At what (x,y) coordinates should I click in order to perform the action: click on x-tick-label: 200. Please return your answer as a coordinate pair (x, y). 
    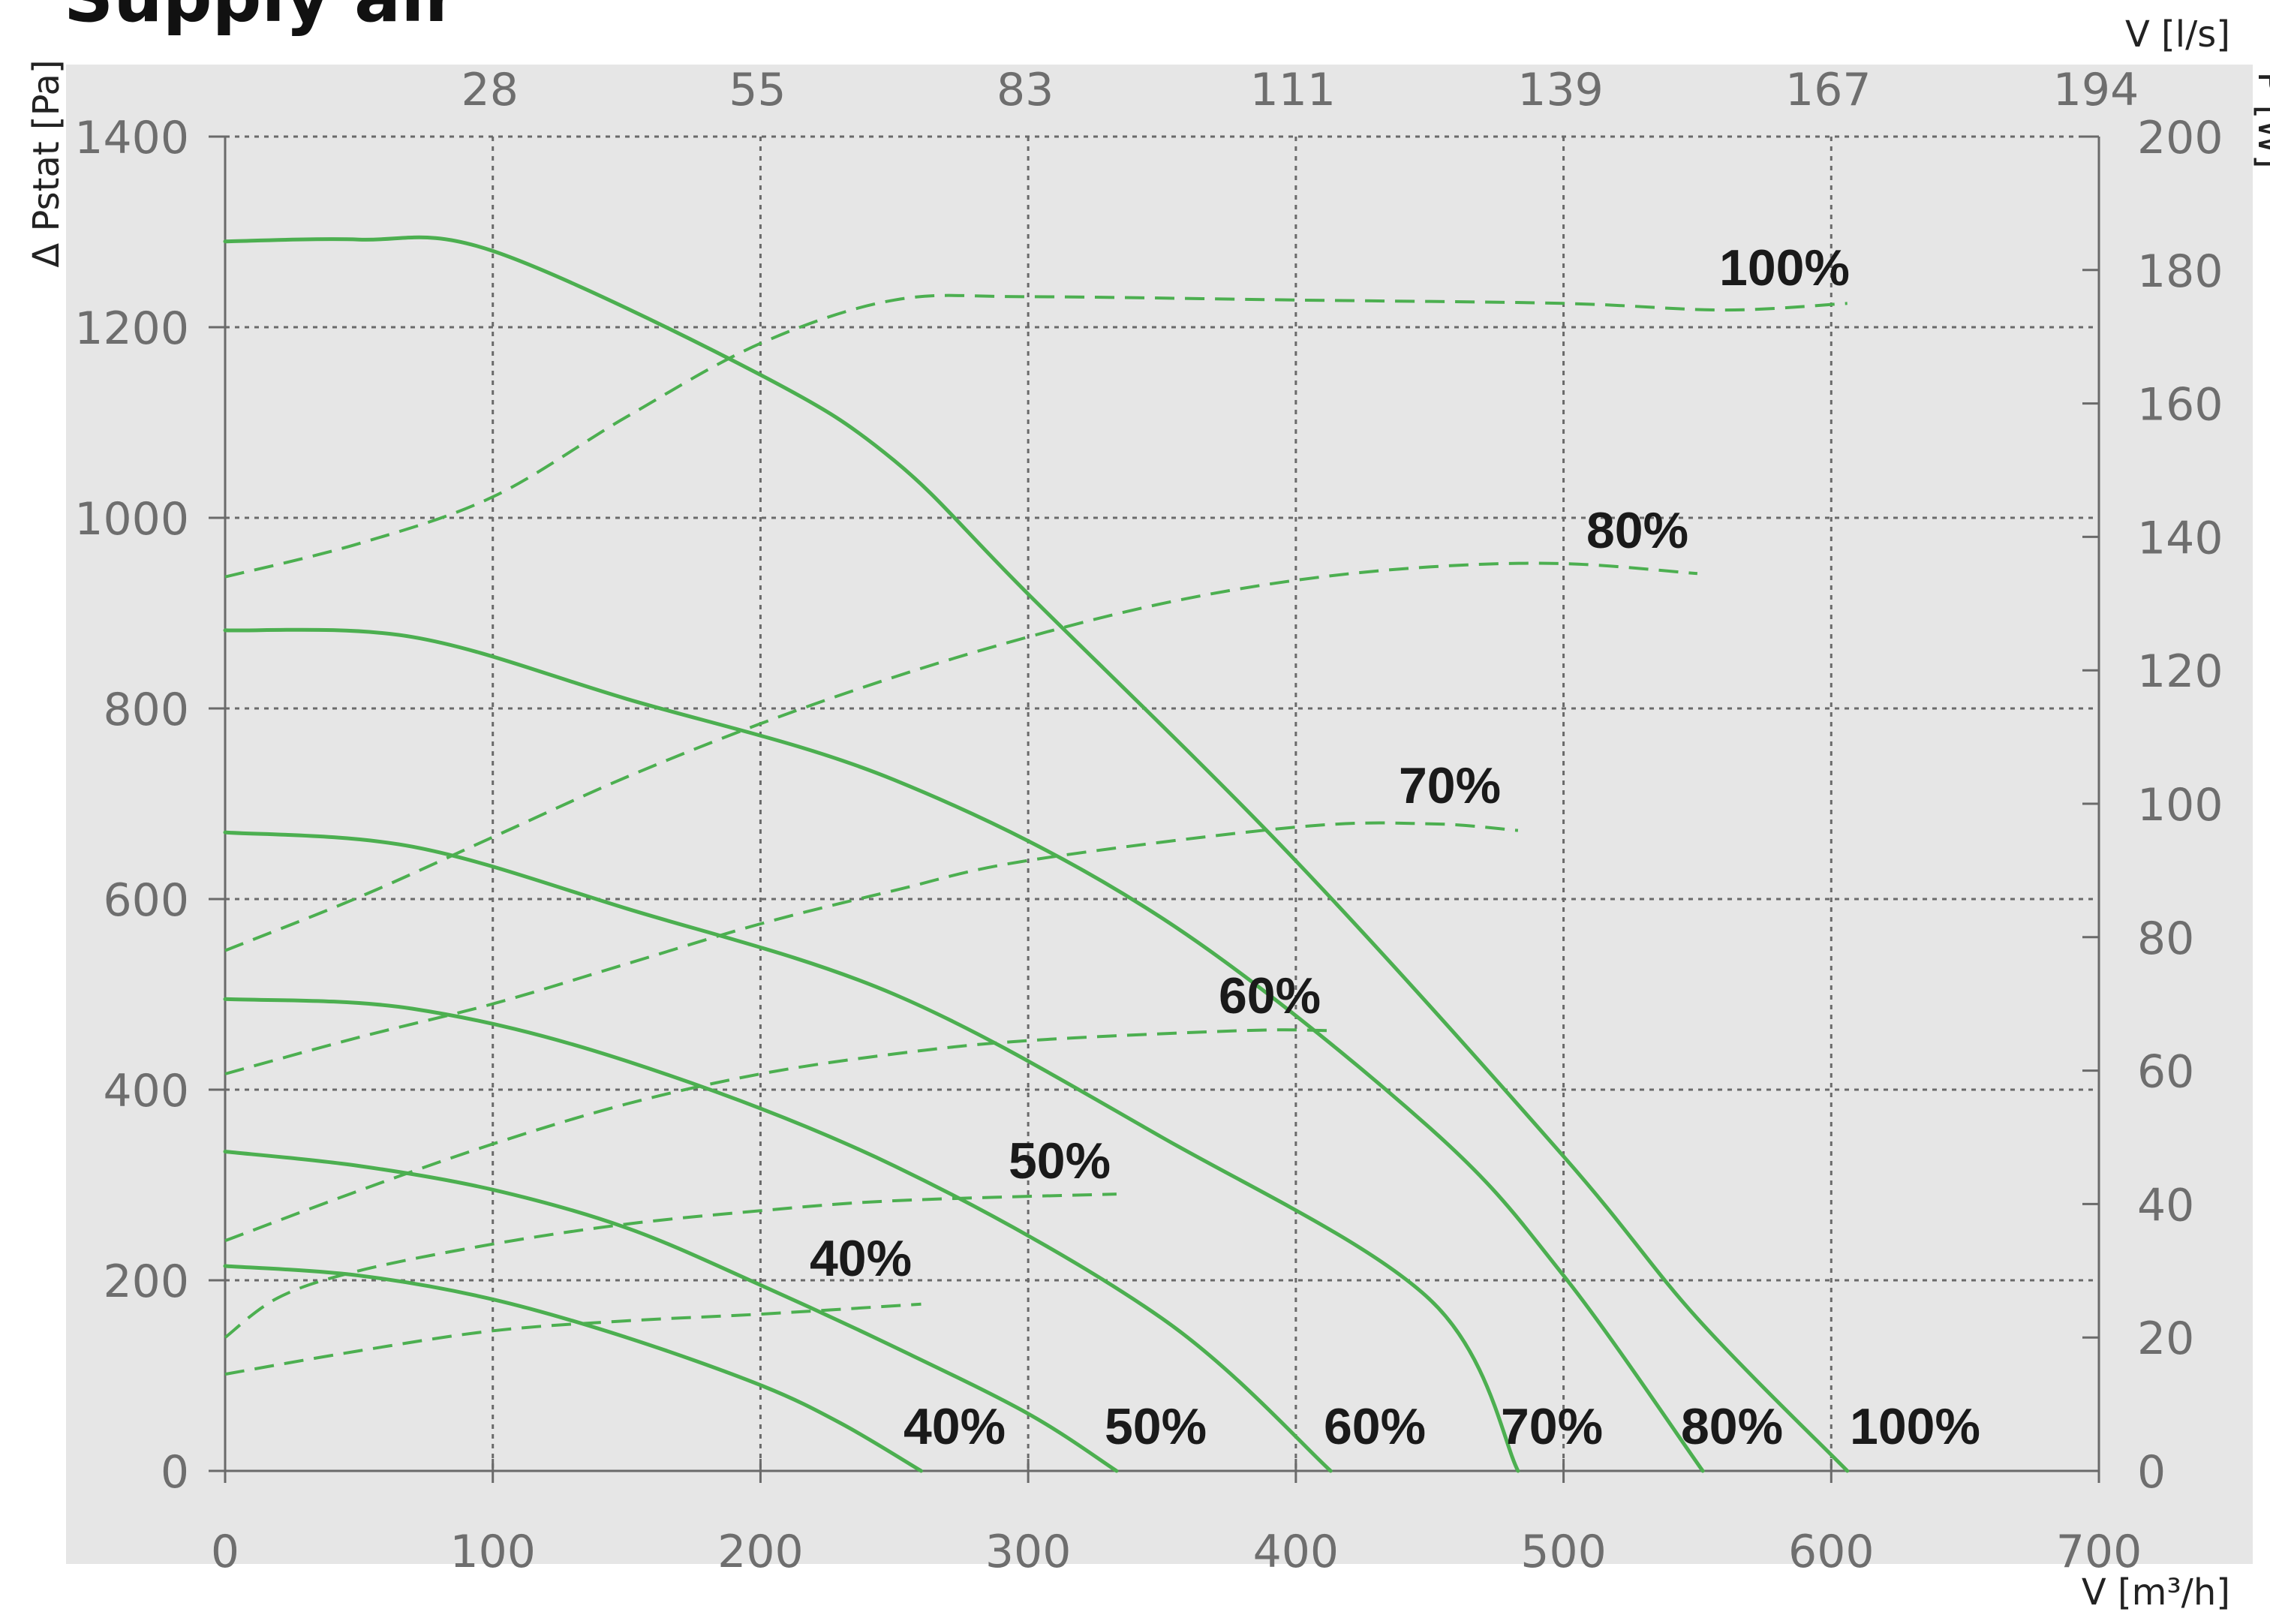
    Looking at the image, I should click on (760, 1552).